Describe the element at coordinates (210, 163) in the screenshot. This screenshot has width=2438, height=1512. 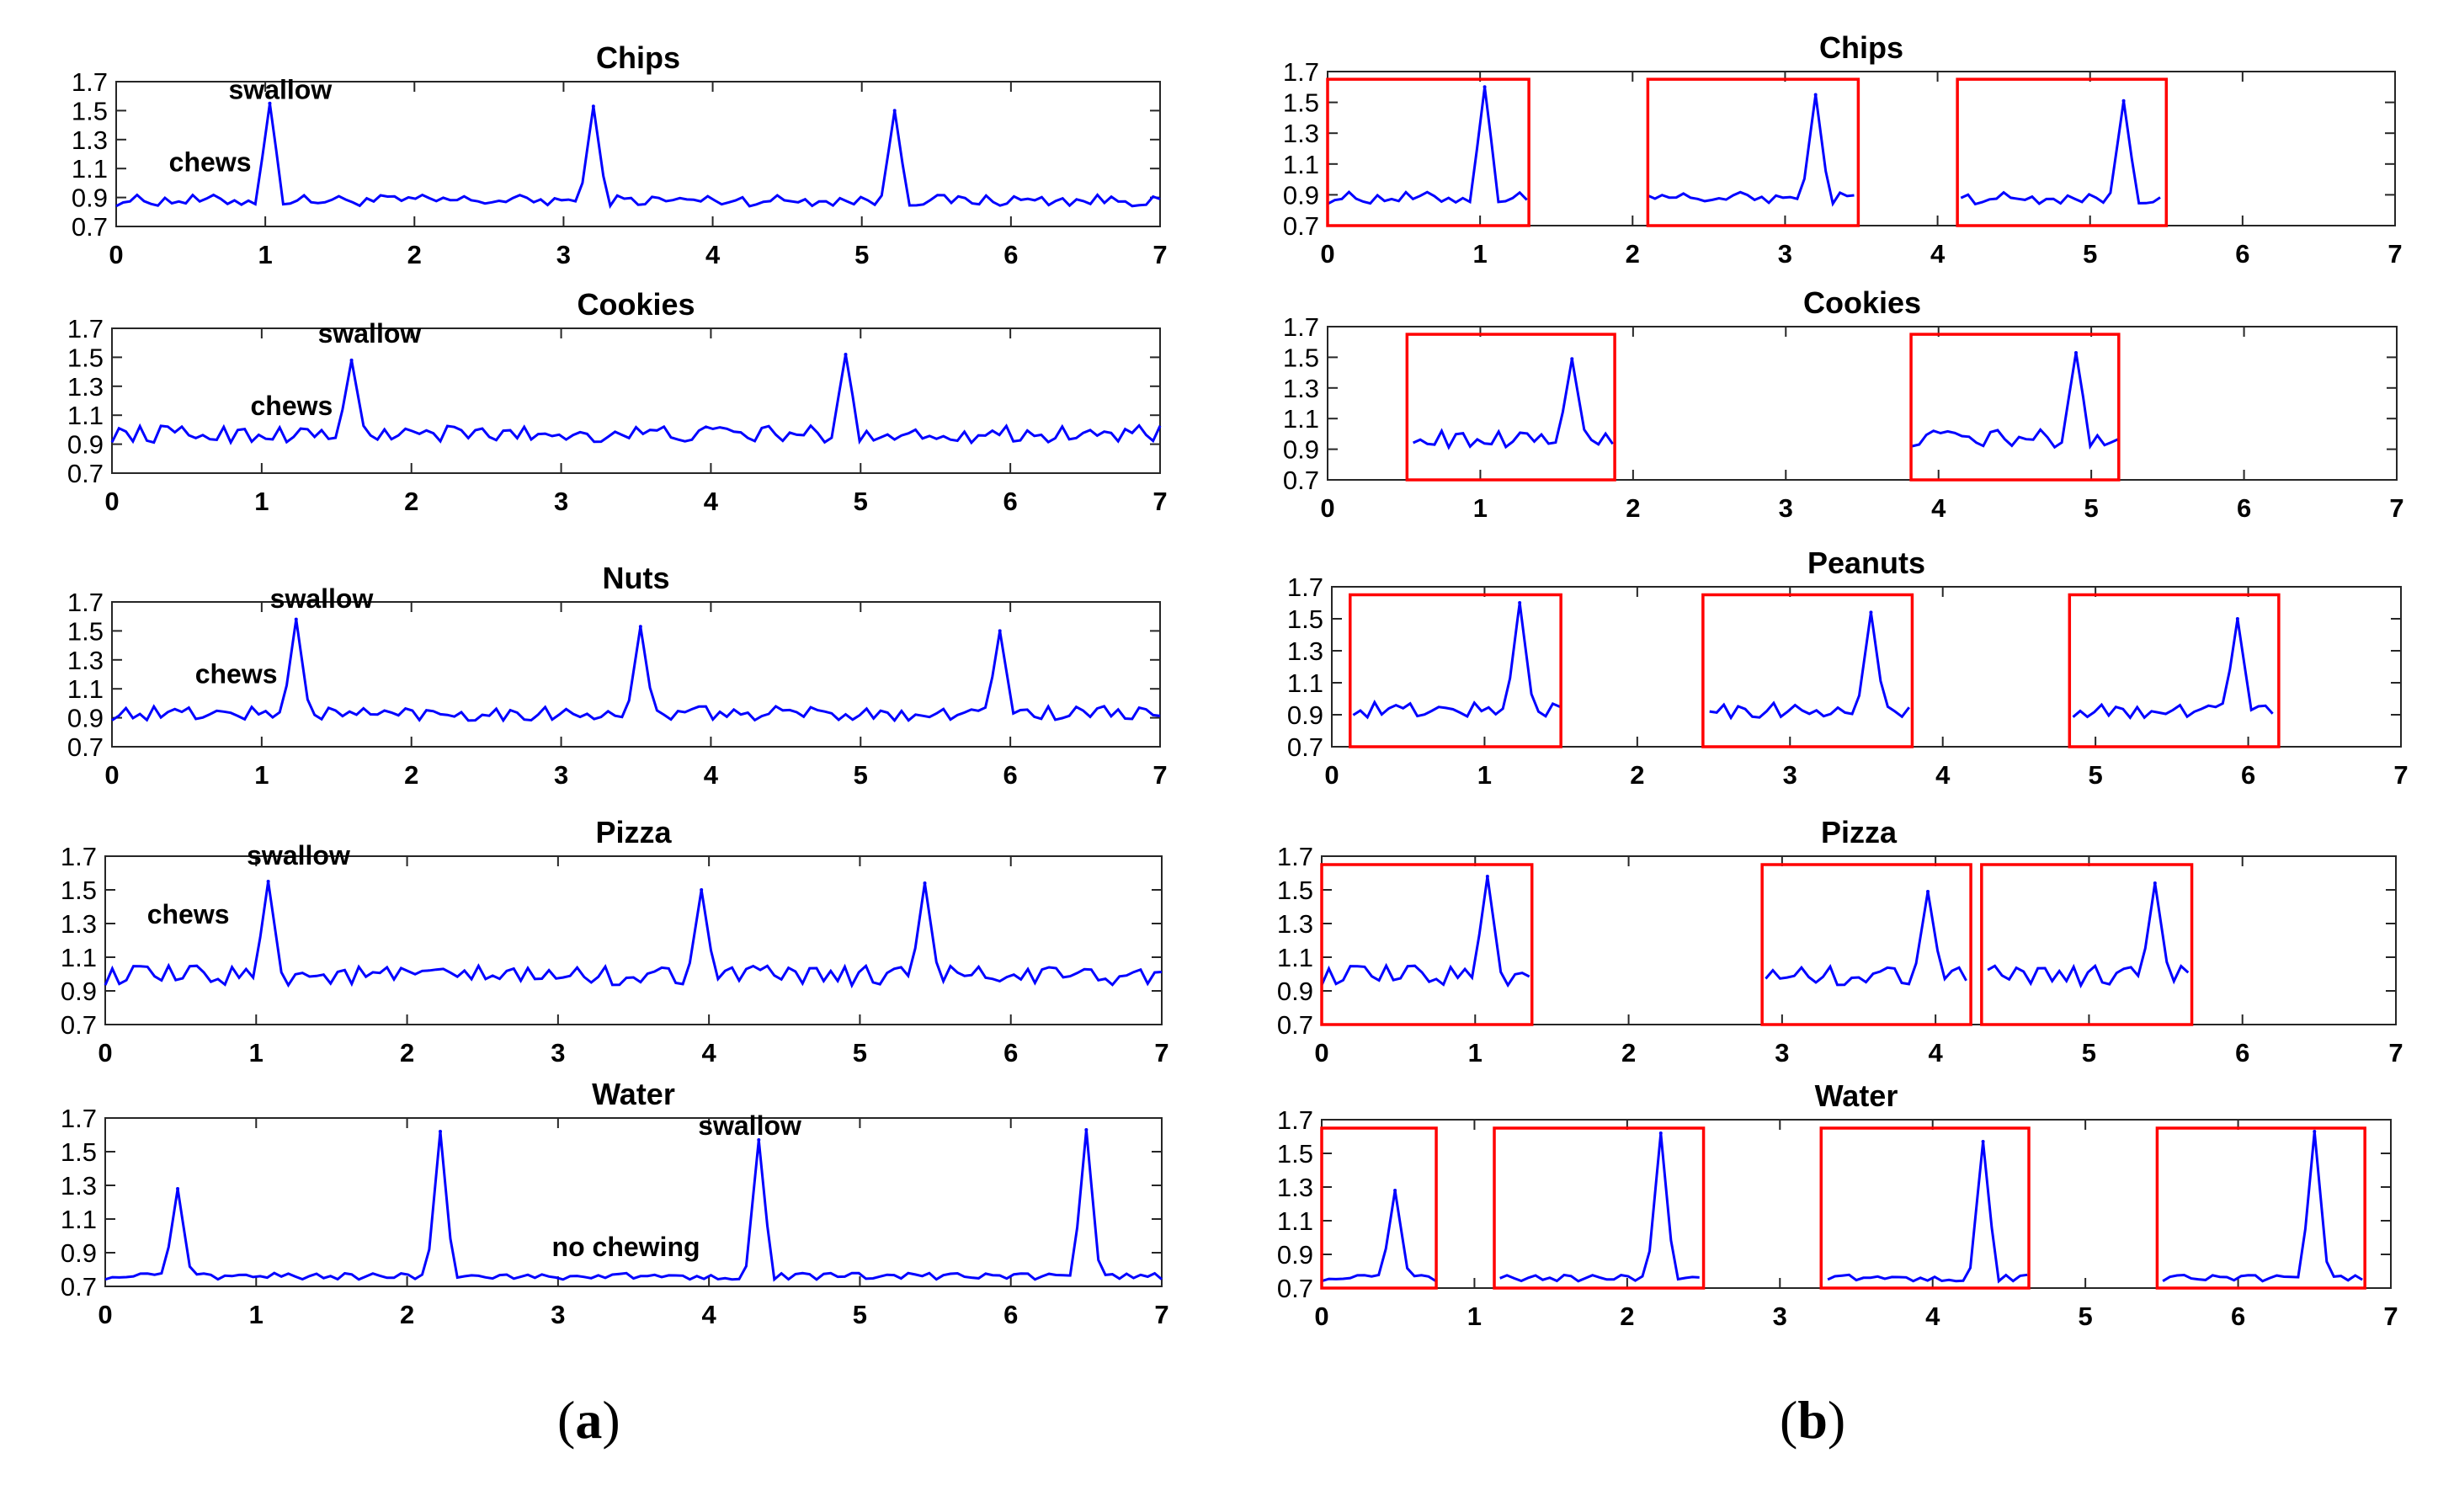
I see `annotation-label: chews` at that location.